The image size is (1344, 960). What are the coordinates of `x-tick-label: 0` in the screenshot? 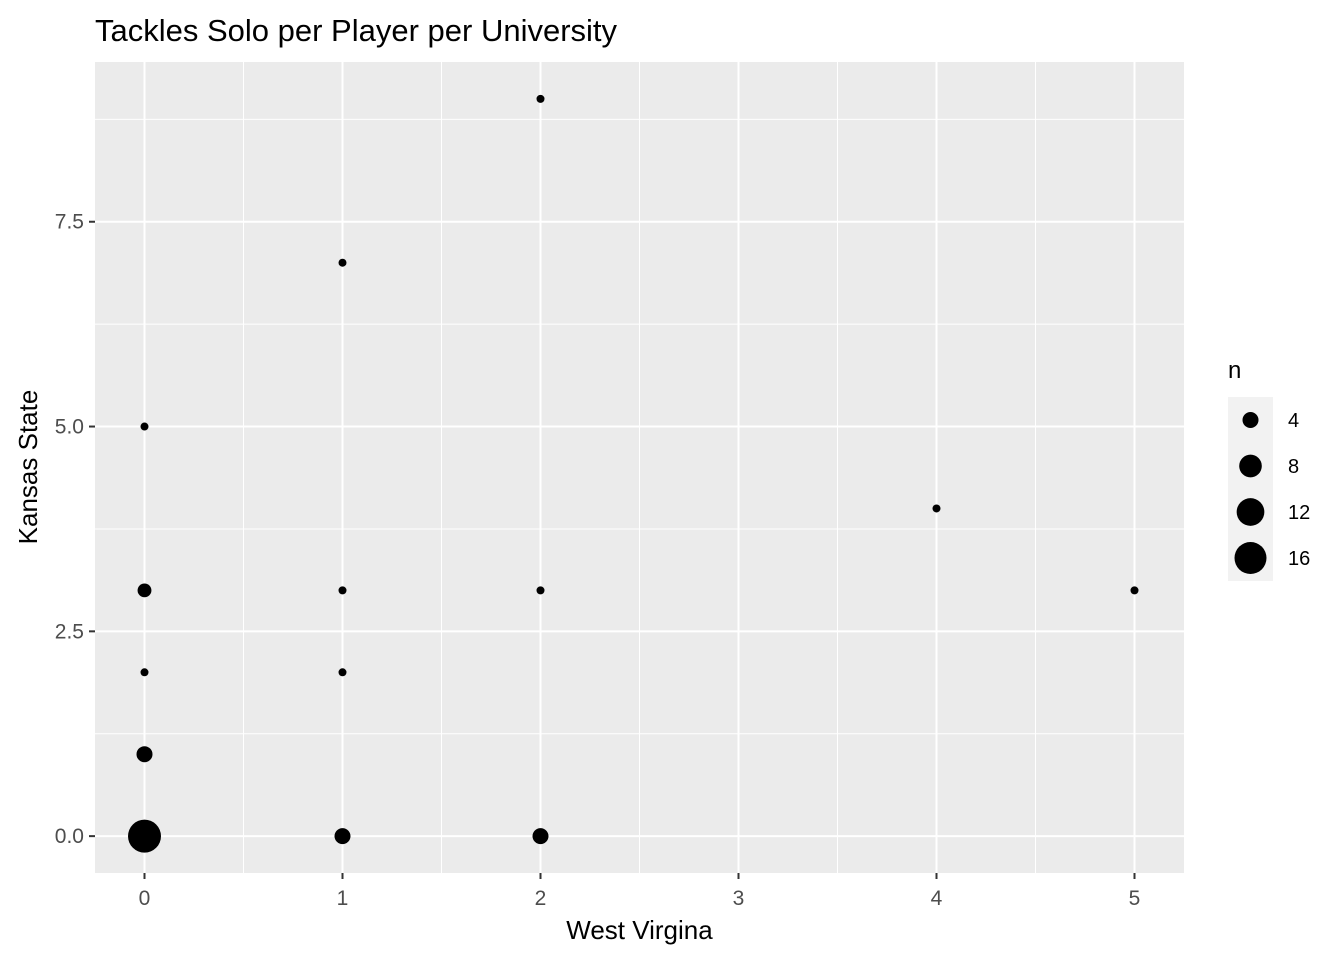 It's located at (145, 898).